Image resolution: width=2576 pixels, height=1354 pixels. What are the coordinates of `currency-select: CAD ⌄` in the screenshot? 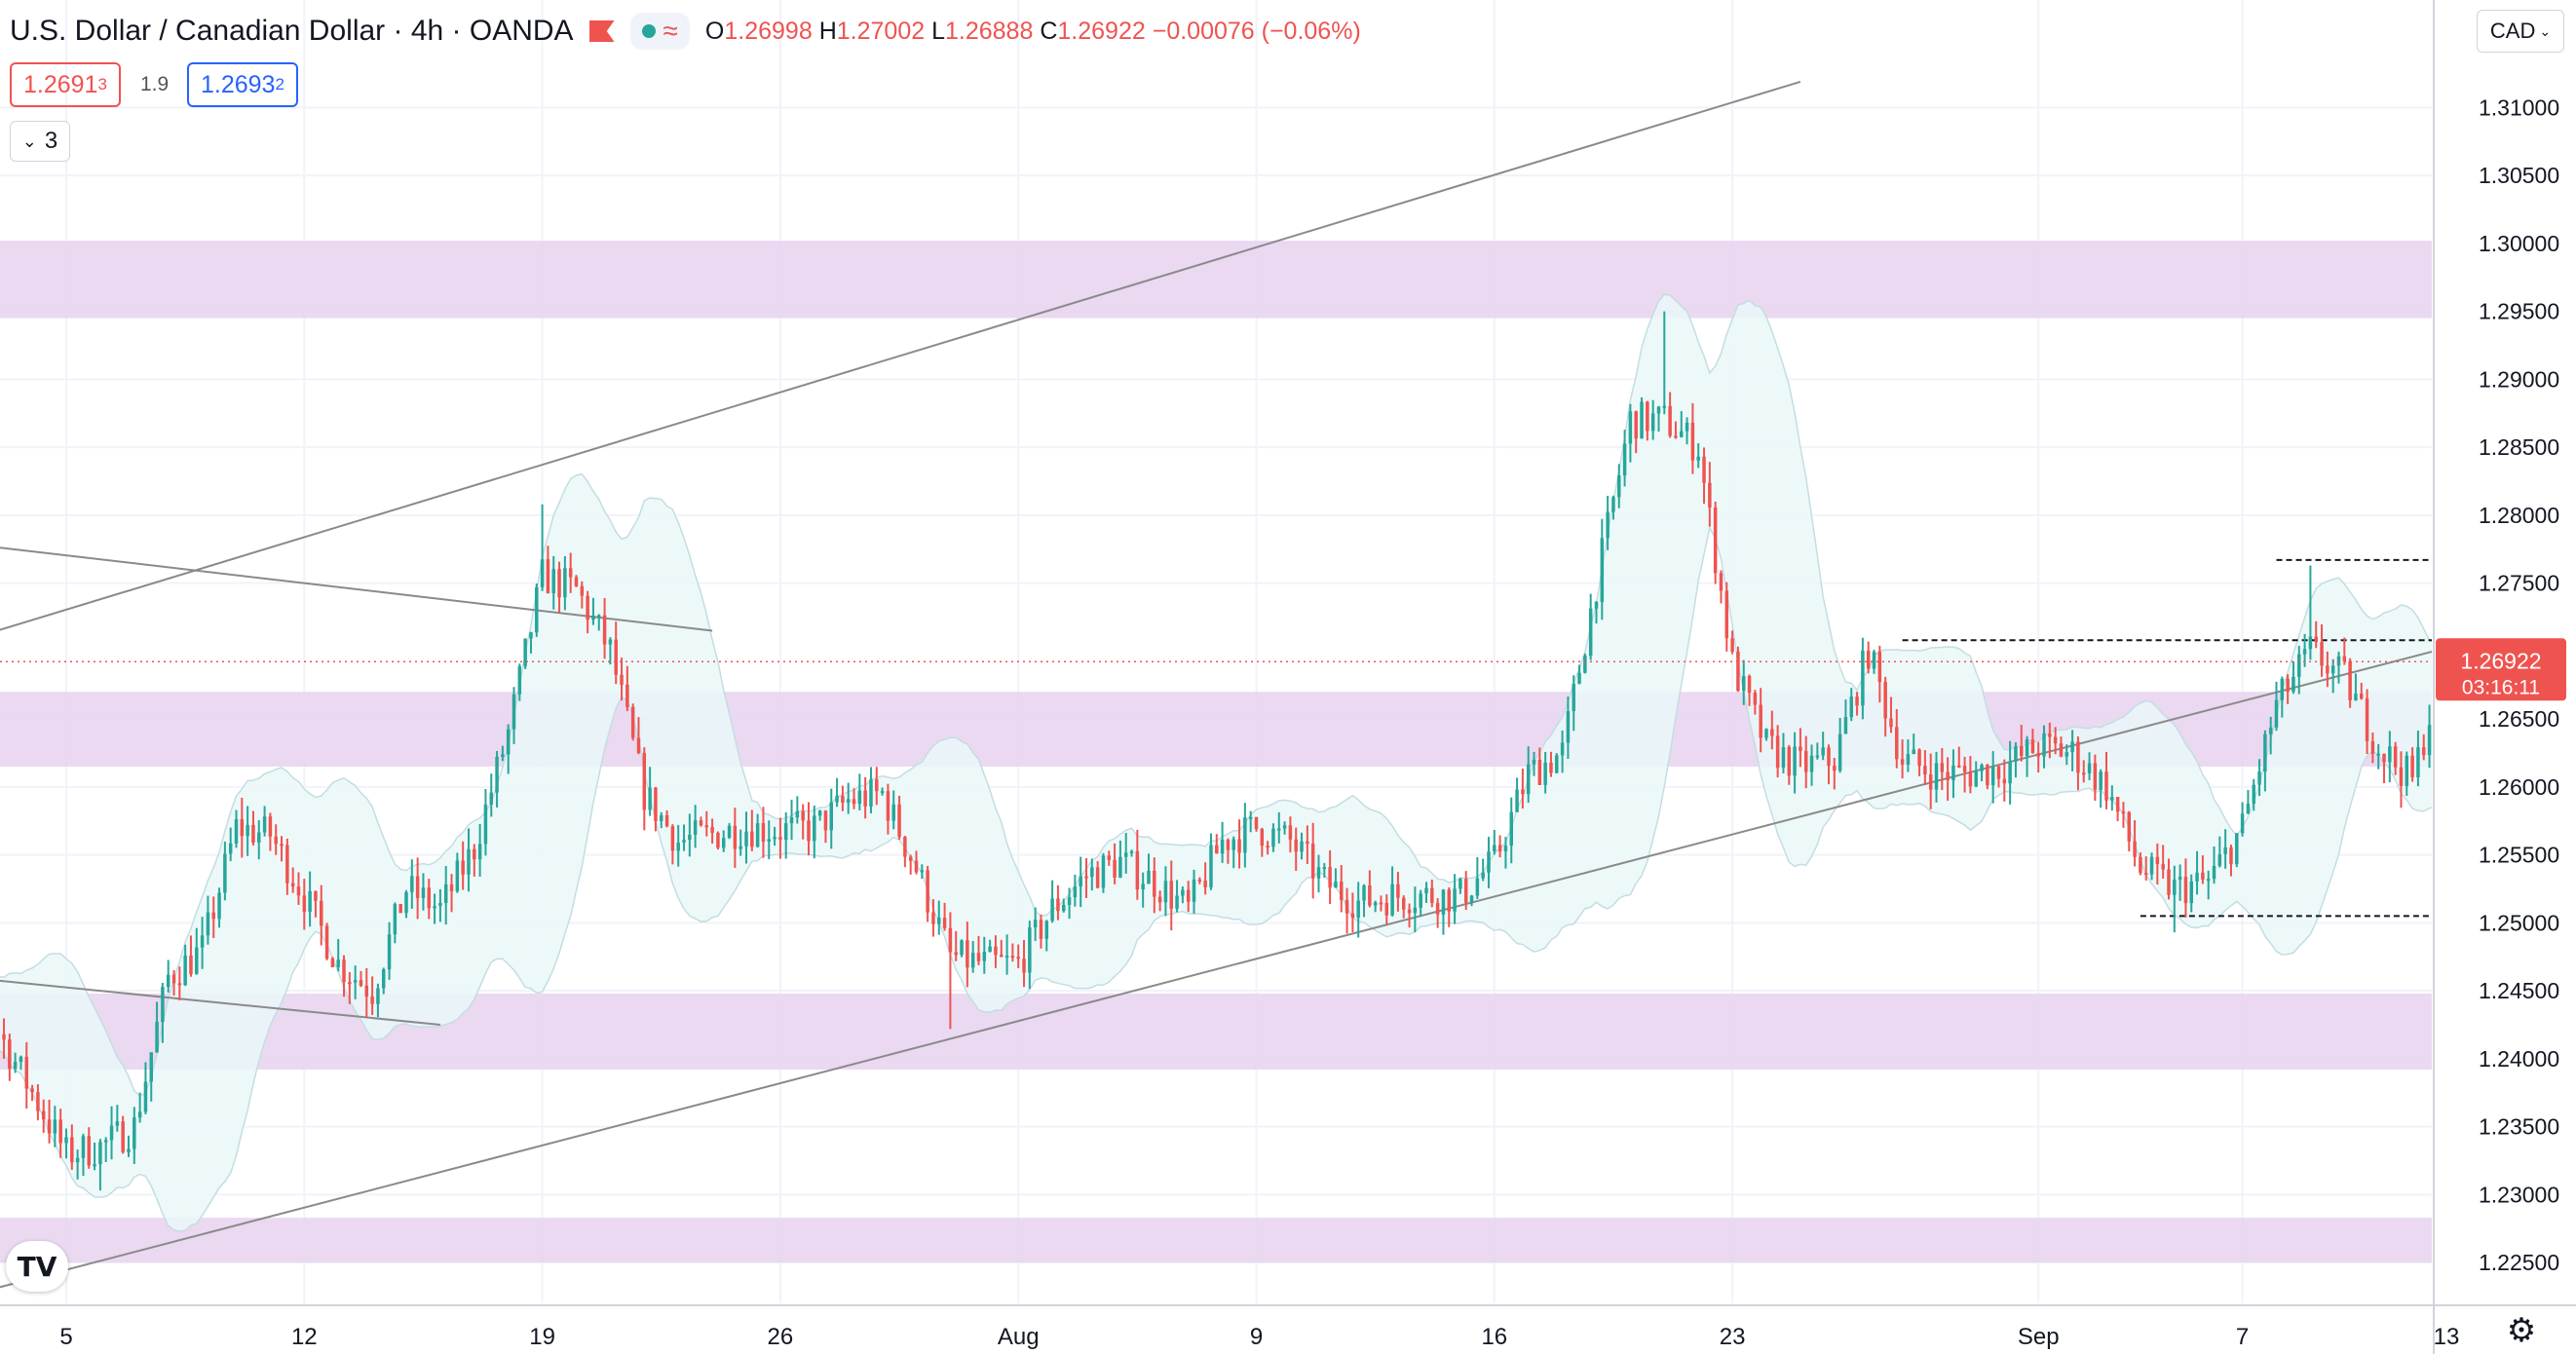 It's located at (2520, 31).